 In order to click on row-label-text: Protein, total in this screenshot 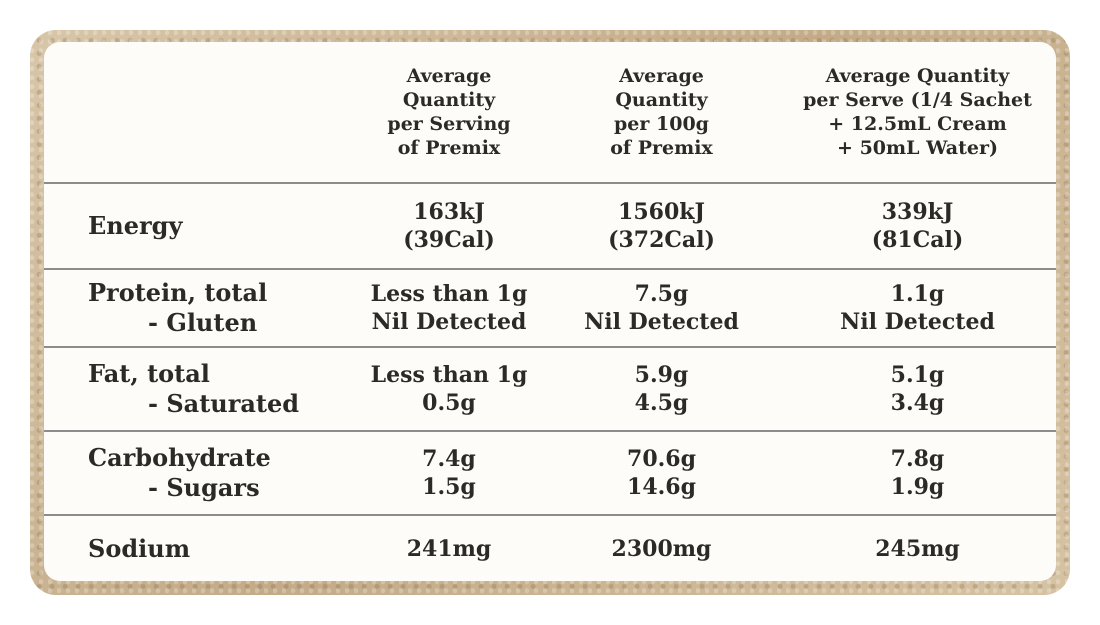, I will do `click(178, 292)`.